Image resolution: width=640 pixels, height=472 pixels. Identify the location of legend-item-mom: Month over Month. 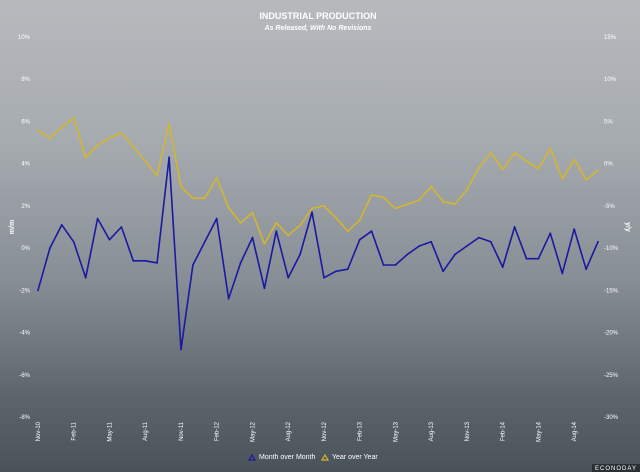
(281, 457).